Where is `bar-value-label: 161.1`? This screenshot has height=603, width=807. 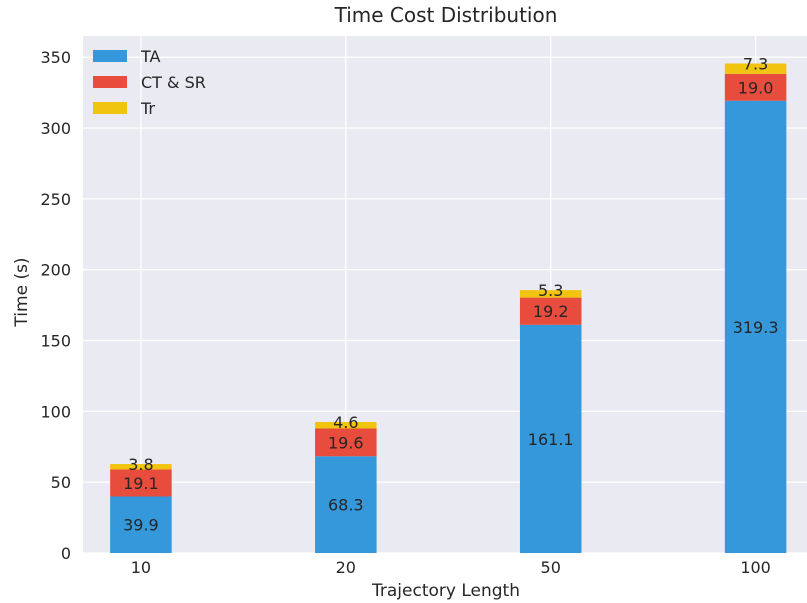 bar-value-label: 161.1 is located at coordinates (551, 439).